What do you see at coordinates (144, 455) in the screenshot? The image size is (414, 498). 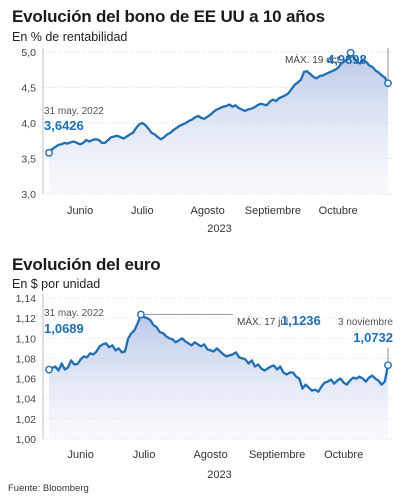 I see `euro-month-label: Julio` at bounding box center [144, 455].